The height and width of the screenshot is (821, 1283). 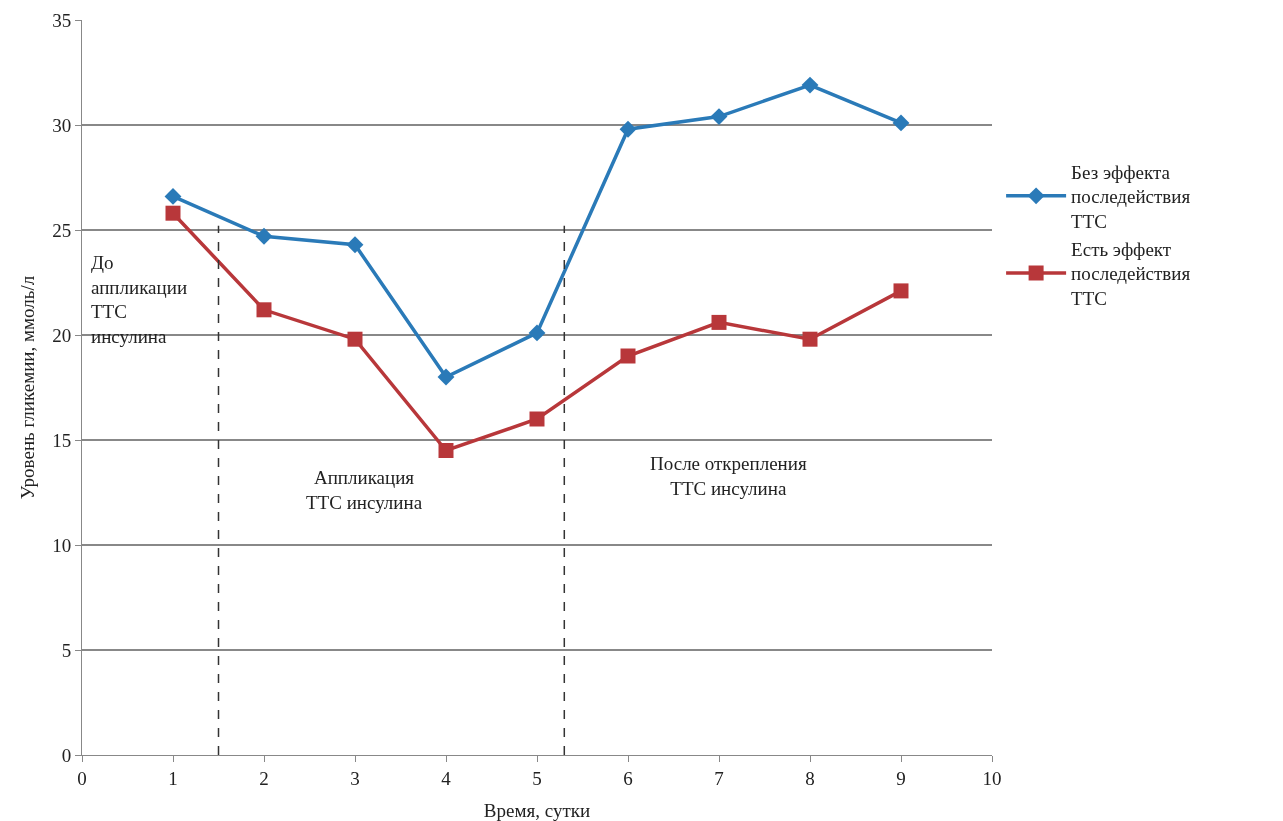 What do you see at coordinates (1131, 274) in the screenshot?
I see `legend-label: Есть эффект последействия ТТС` at bounding box center [1131, 274].